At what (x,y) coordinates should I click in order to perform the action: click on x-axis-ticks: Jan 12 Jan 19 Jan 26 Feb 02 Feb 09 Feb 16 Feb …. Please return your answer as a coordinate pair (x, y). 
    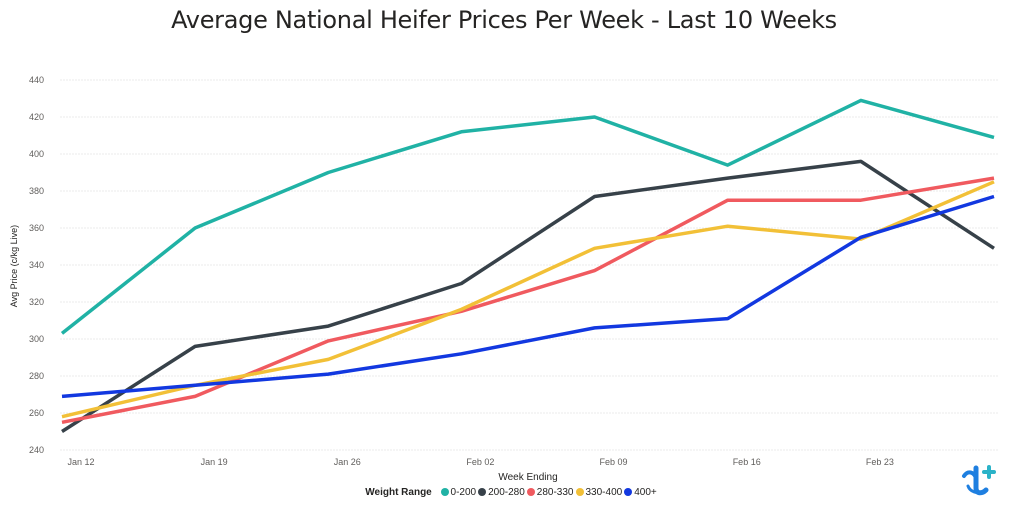
    Looking at the image, I should click on (480, 462).